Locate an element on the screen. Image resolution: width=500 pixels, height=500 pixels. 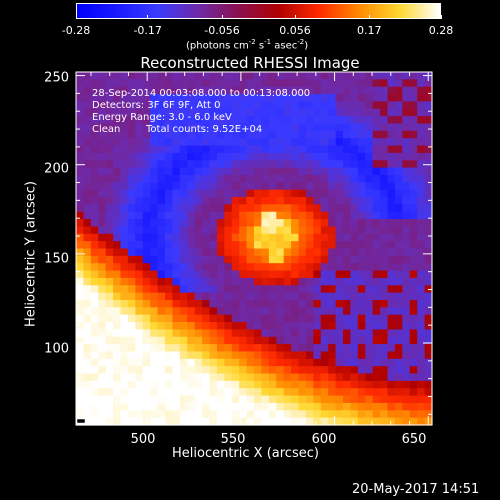
colorbar-tick-label: -0.28 is located at coordinates (76, 30).